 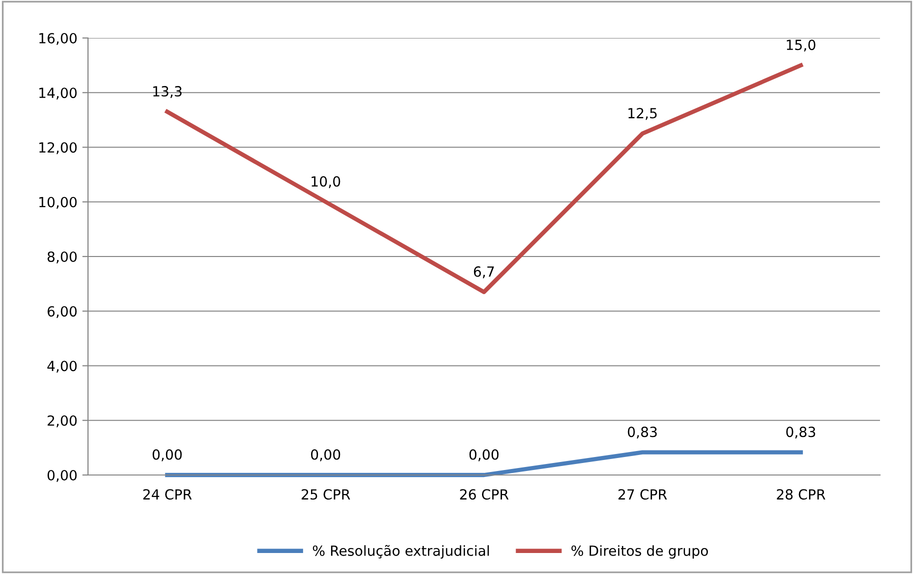 I want to click on x-tick-label: 25 CPR, so click(x=326, y=494).